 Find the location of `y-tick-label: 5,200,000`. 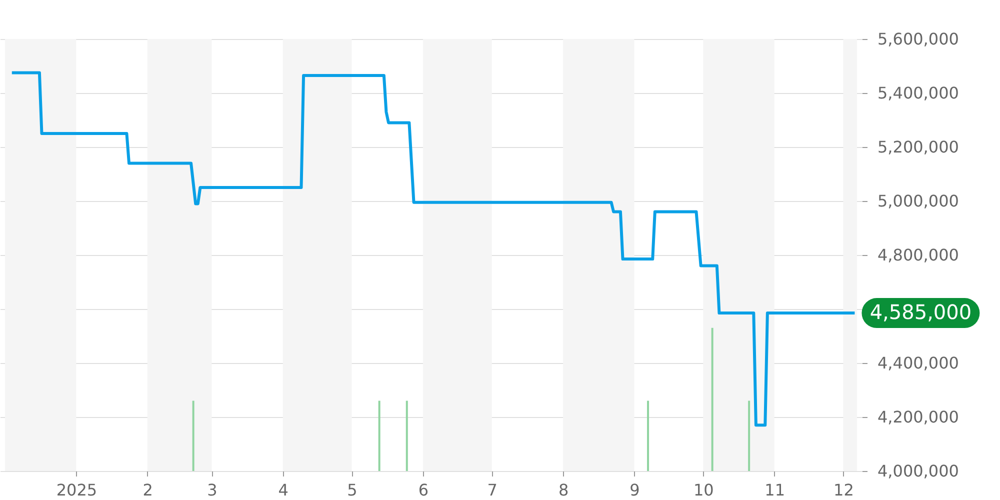

y-tick-label: 5,200,000 is located at coordinates (918, 147).